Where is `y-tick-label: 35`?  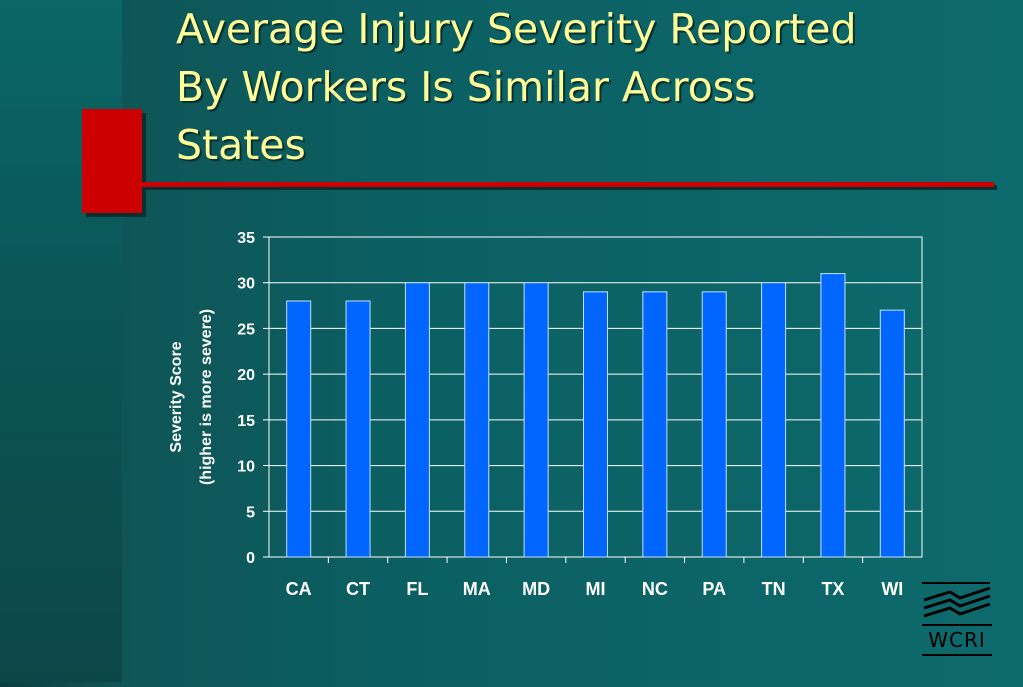
y-tick-label: 35 is located at coordinates (246, 238).